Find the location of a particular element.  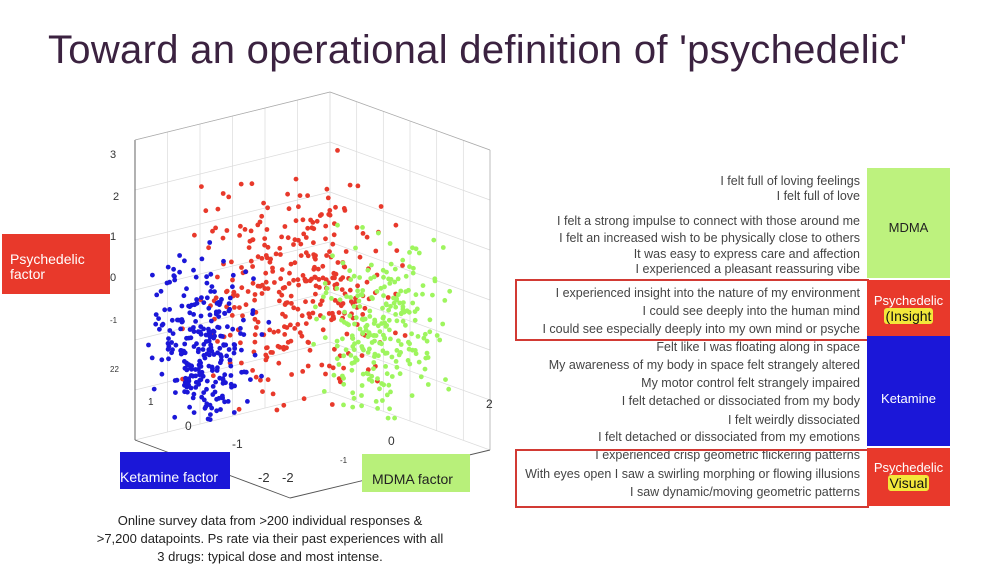

mdma-factor-text: MDMA factor is located at coordinates (412, 479).